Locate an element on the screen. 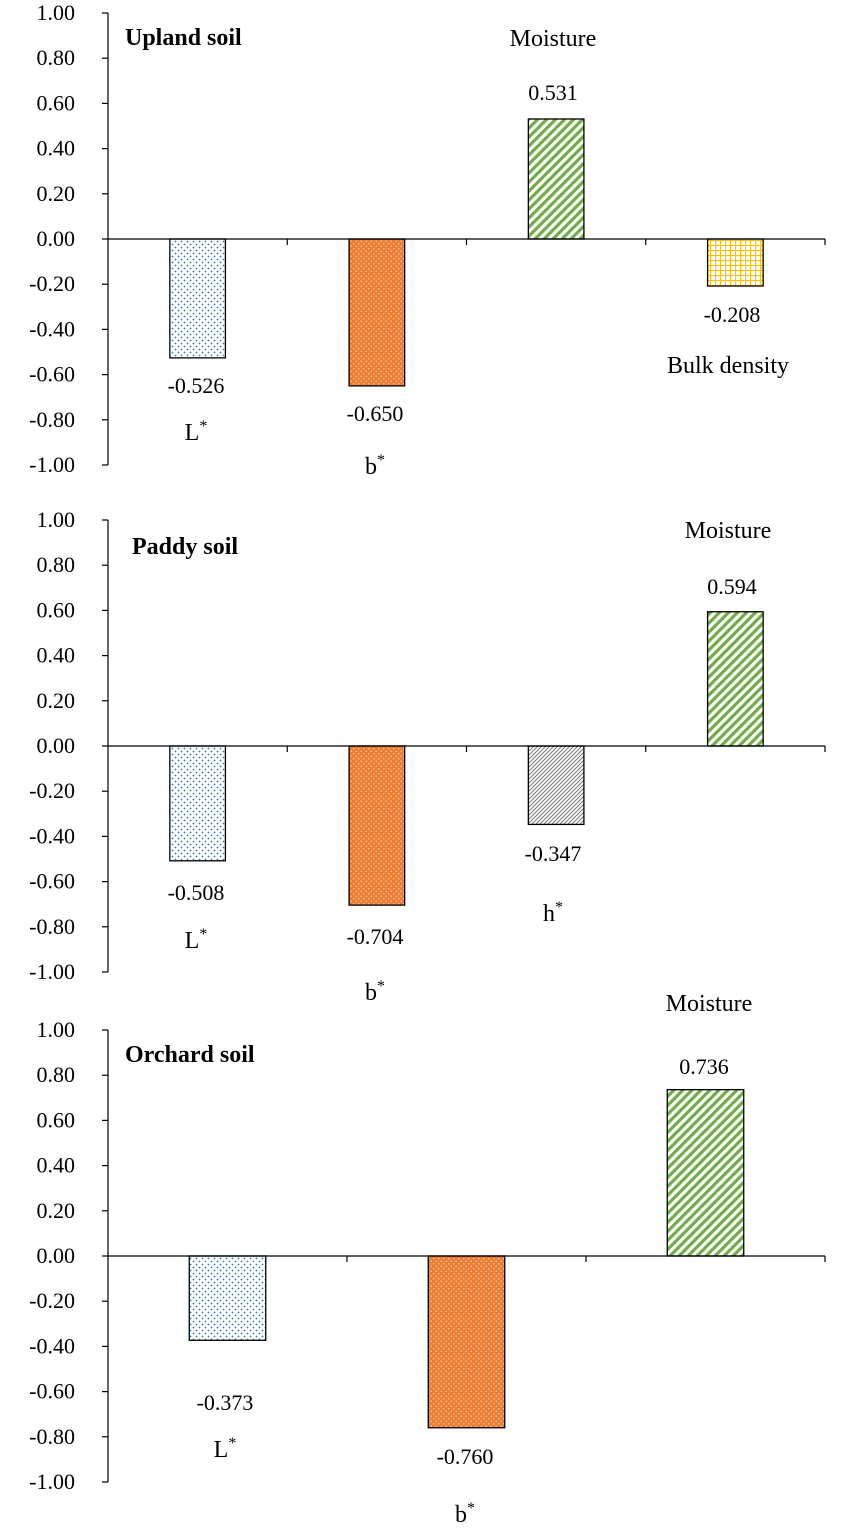 Image resolution: width=850 pixels, height=1532 pixels. data-label-l-star: -0.526 is located at coordinates (196, 385).